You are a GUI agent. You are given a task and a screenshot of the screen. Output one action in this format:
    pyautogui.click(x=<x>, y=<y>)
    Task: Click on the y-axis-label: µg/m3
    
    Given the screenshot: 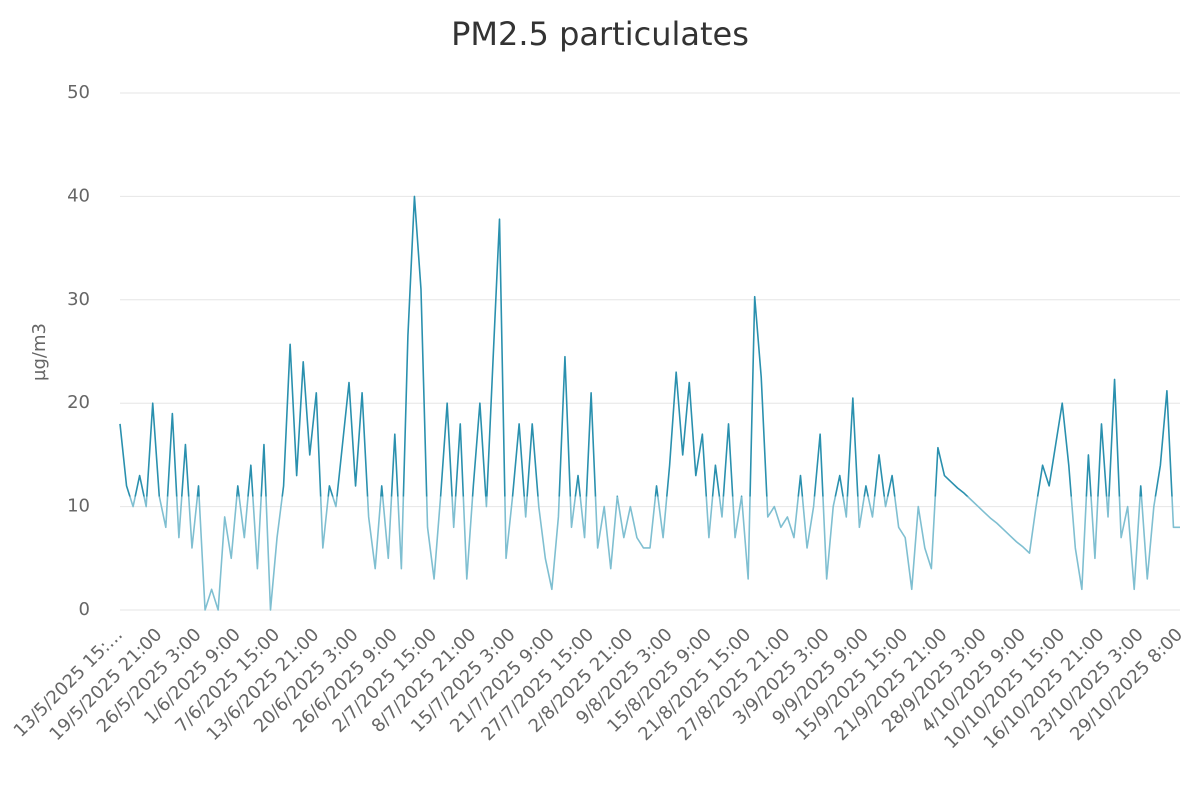 What is the action you would take?
    pyautogui.click(x=39, y=352)
    